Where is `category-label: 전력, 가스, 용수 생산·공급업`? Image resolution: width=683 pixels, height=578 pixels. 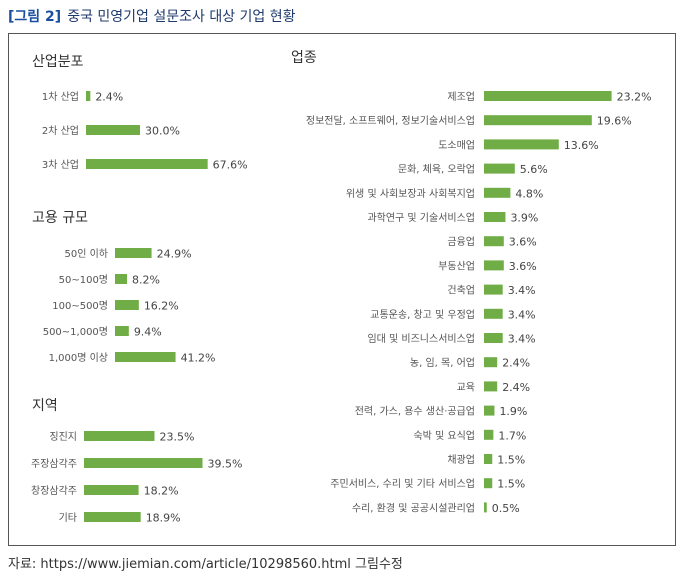
category-label: 전력, 가스, 용수 생산·공급업 is located at coordinates (415, 411).